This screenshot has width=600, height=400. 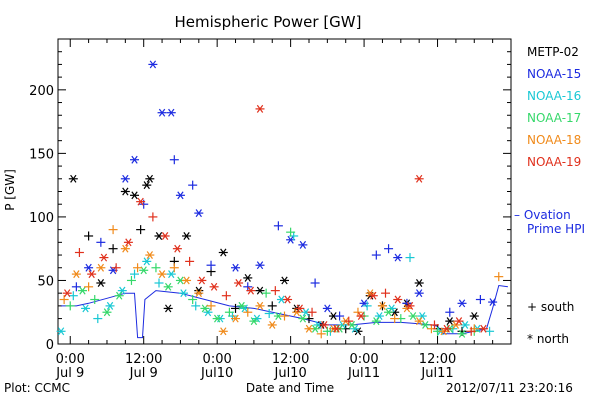 I want to click on legend-item-noaa-16: NOAA-16, so click(x=554, y=96).